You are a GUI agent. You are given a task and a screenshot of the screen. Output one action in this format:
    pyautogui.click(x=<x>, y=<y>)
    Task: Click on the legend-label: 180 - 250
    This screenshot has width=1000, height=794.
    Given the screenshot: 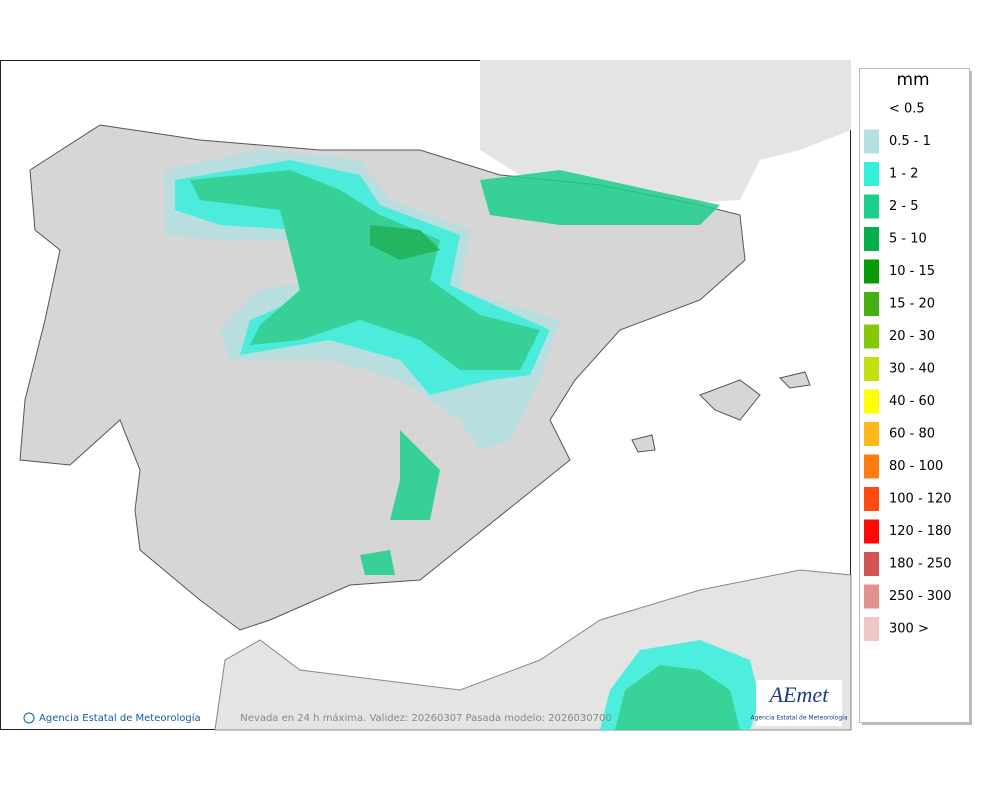 What is the action you would take?
    pyautogui.click(x=920, y=564)
    